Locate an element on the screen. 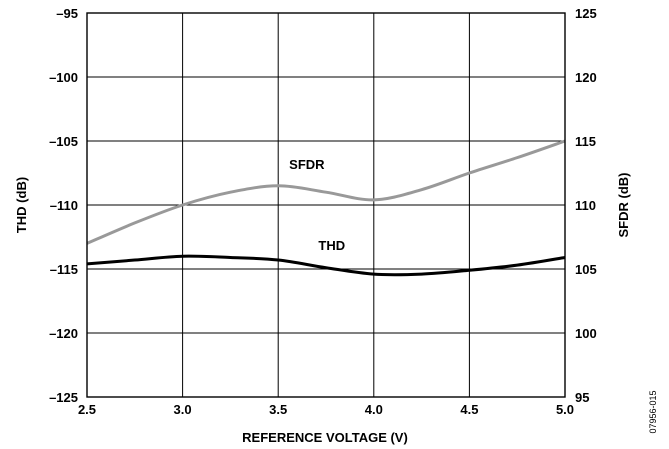  y-left-tick-label: –115 is located at coordinates (64, 269).